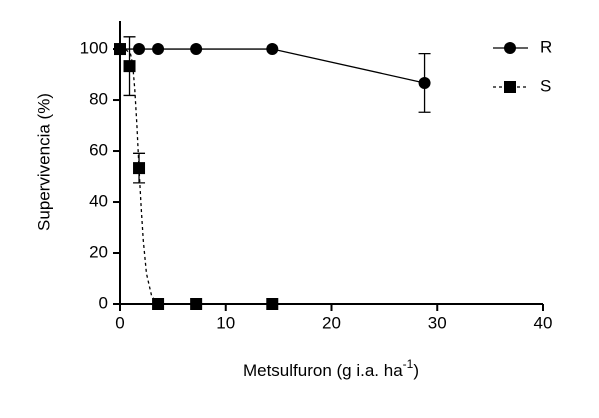 This screenshot has width=599, height=418. What do you see at coordinates (545, 85) in the screenshot?
I see `legend-label: S` at bounding box center [545, 85].